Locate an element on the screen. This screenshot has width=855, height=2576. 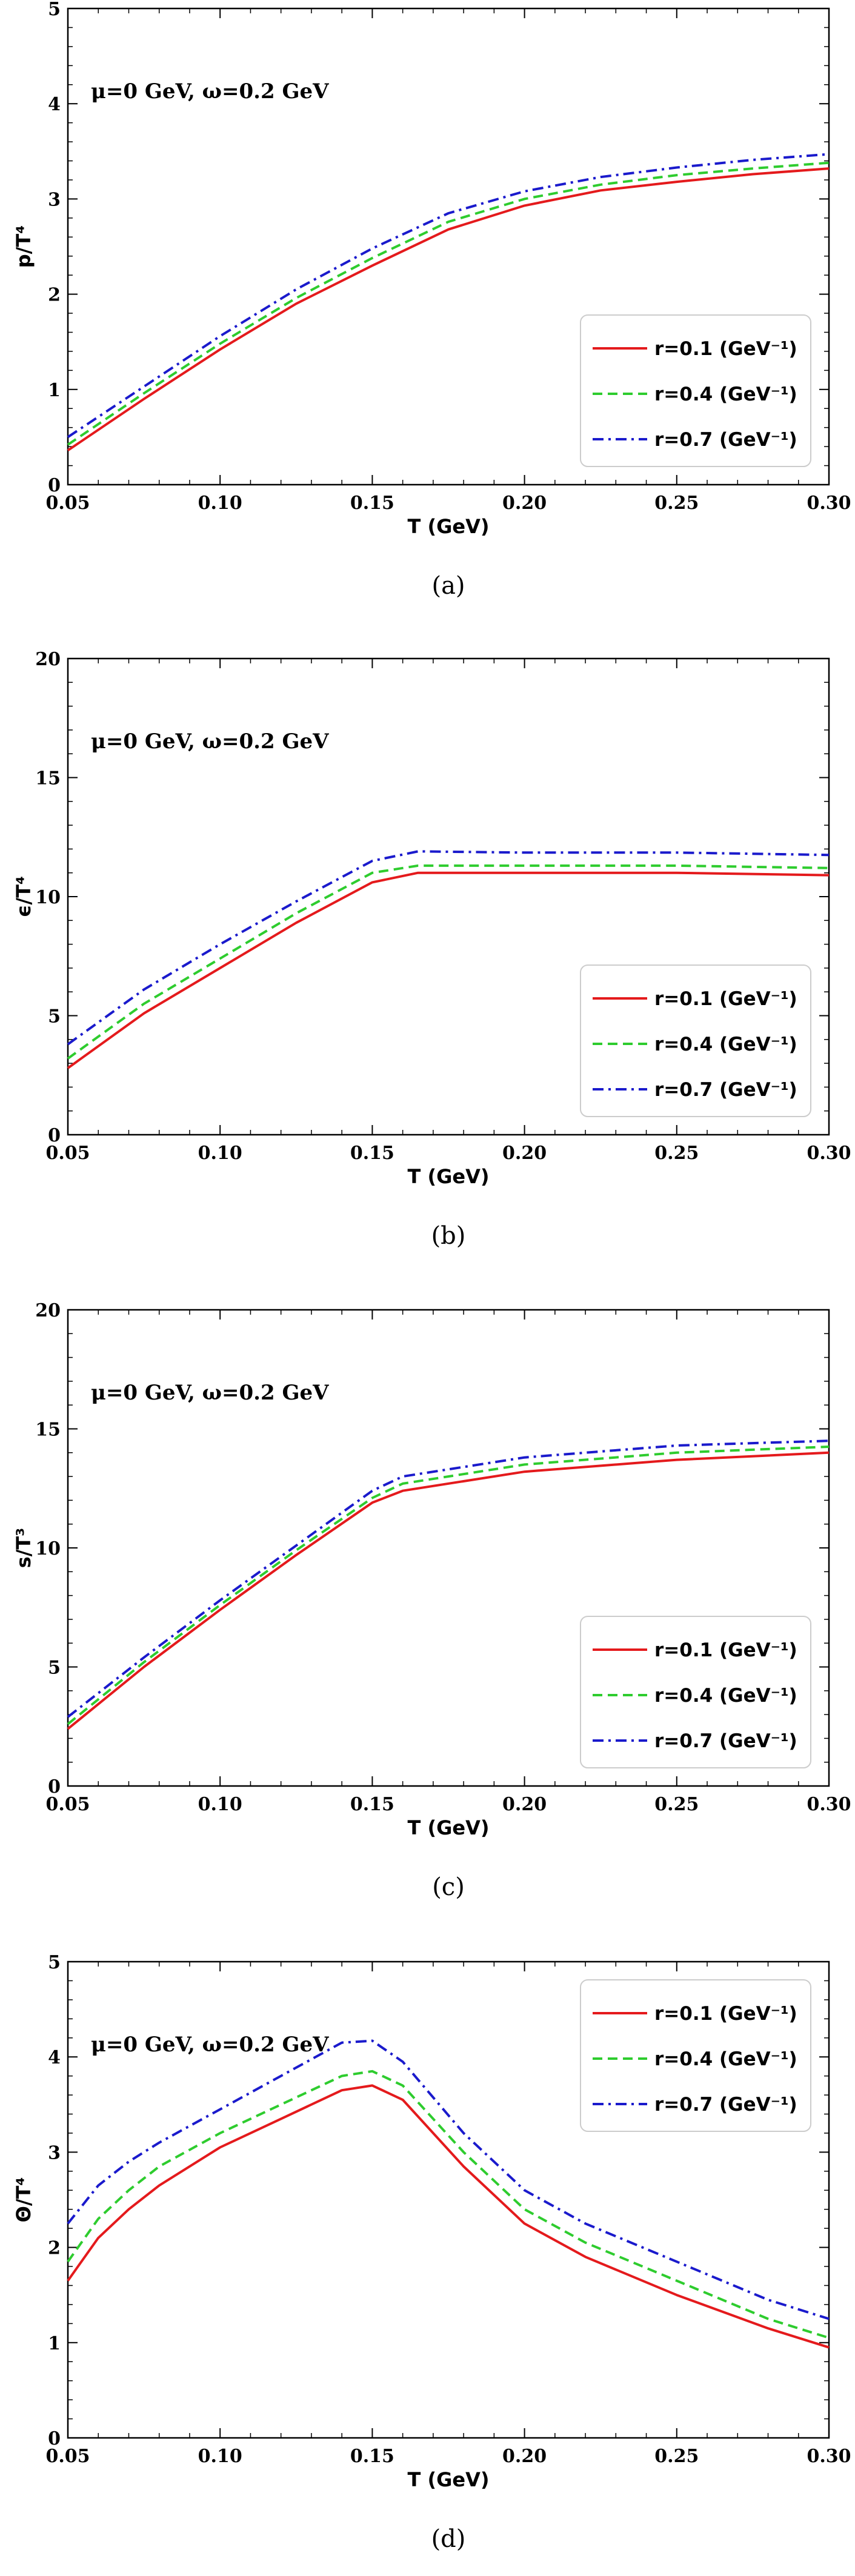
y-axis-title: s/T³ is located at coordinates (24, 1548).